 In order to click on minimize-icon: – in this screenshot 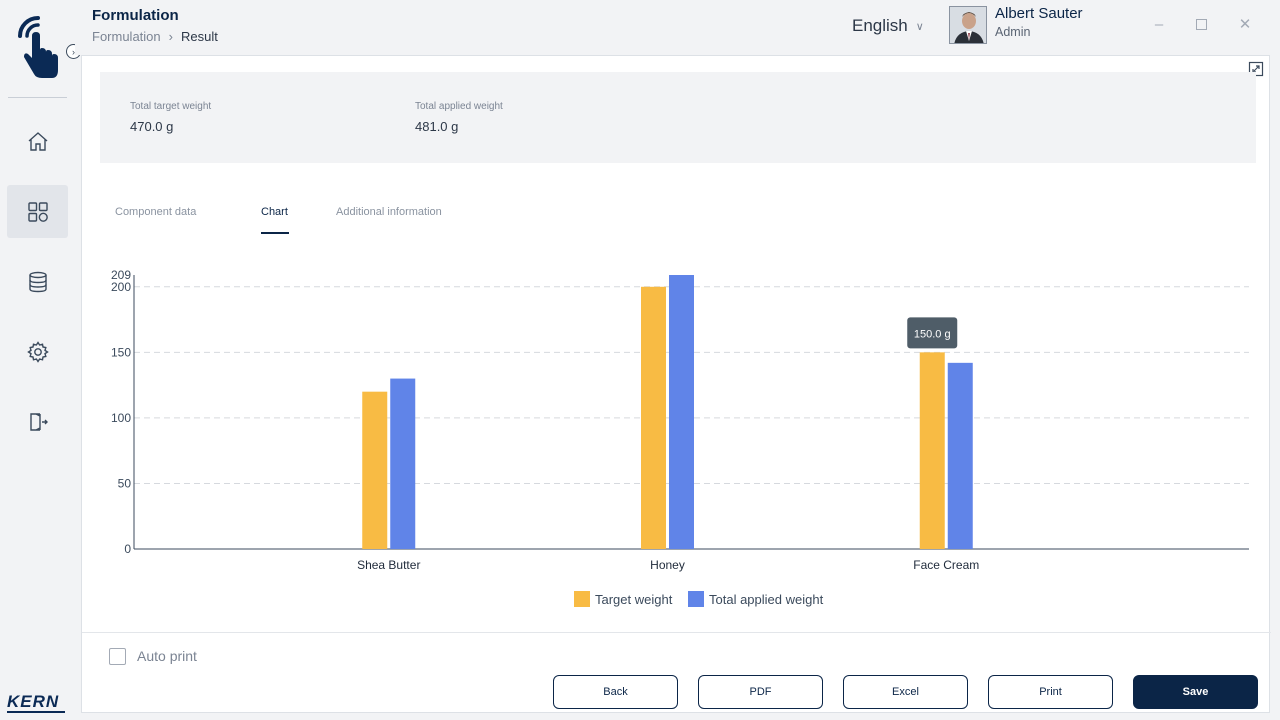, I will do `click(1159, 24)`.